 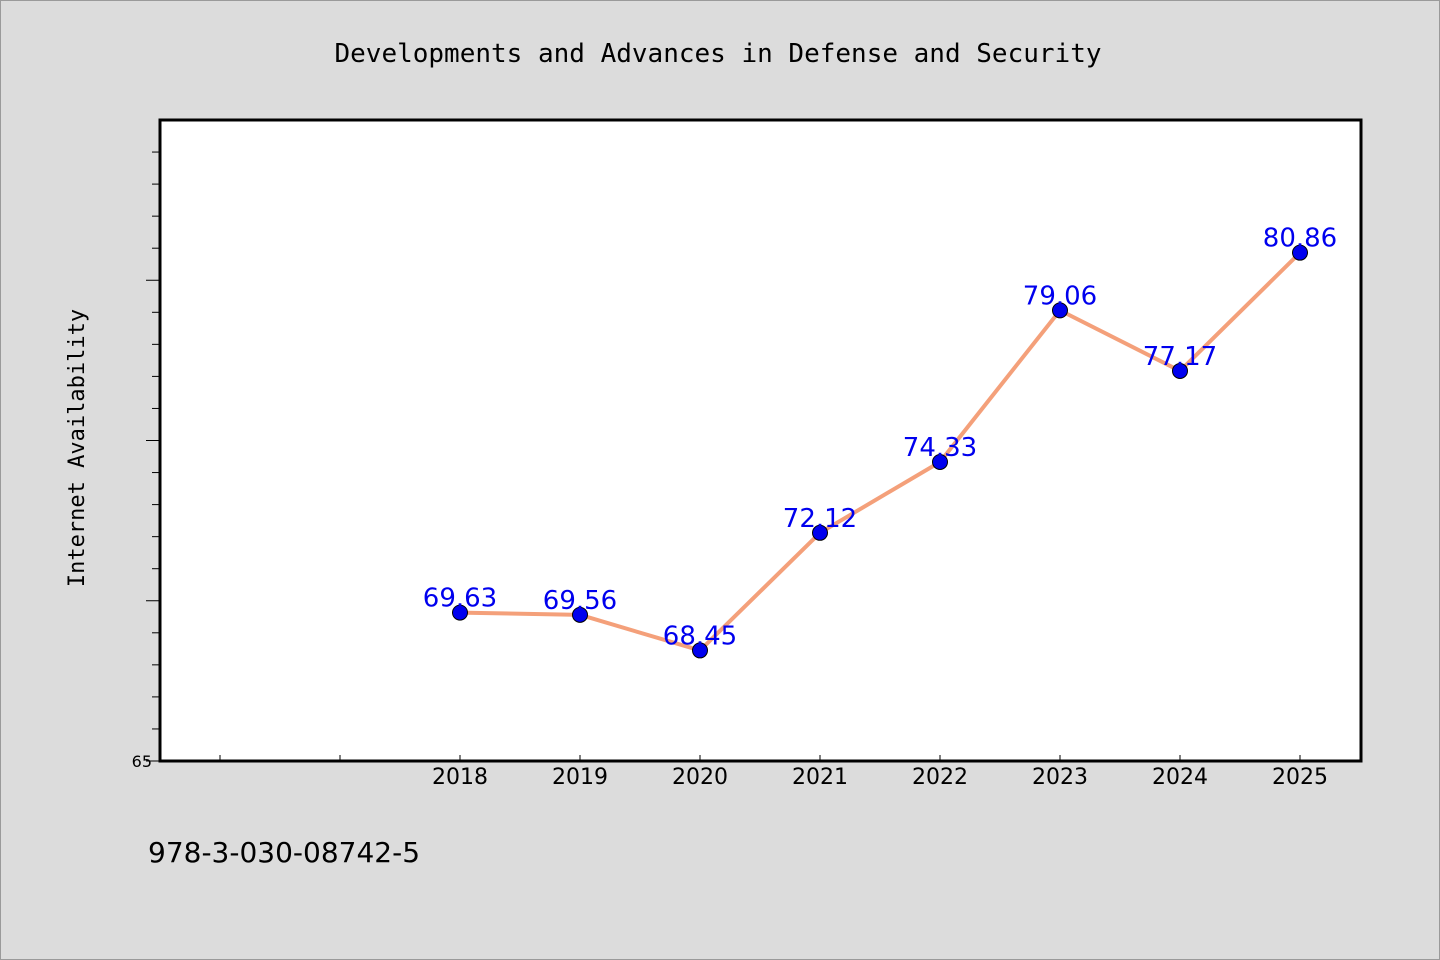 I want to click on x-tick-label: 2023, so click(x=1060, y=777).